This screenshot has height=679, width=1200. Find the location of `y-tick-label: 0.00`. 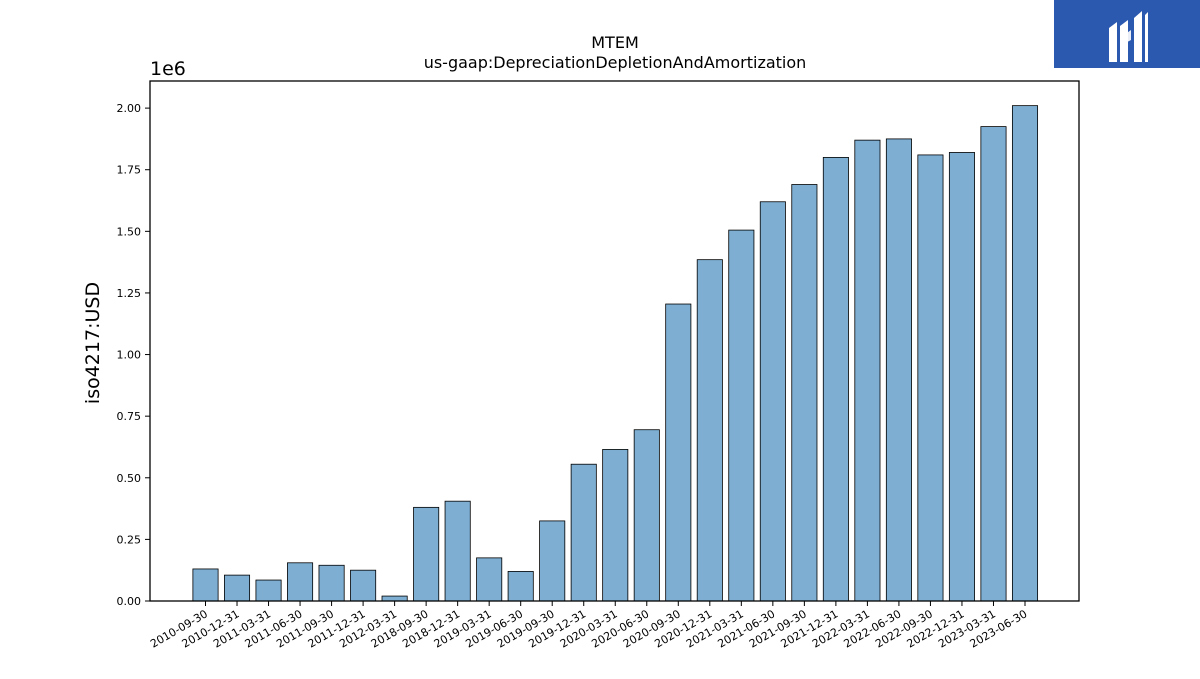

y-tick-label: 0.00 is located at coordinates (129, 601).